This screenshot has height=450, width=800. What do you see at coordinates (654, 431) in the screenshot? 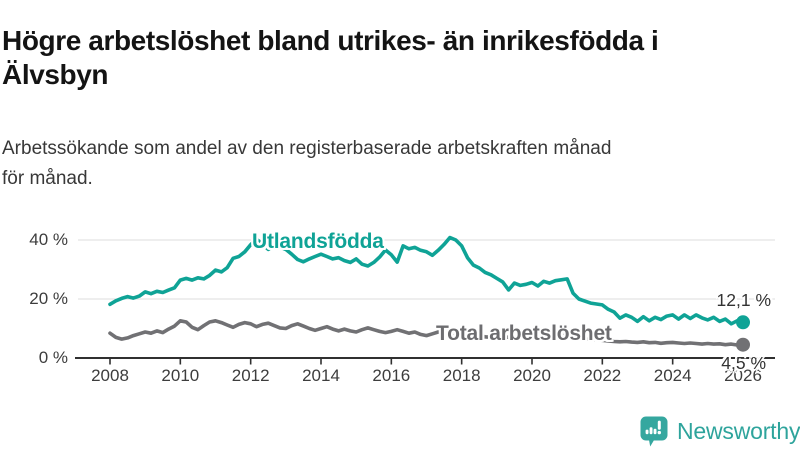
I see `newsworthy-chart-bubble-icon` at bounding box center [654, 431].